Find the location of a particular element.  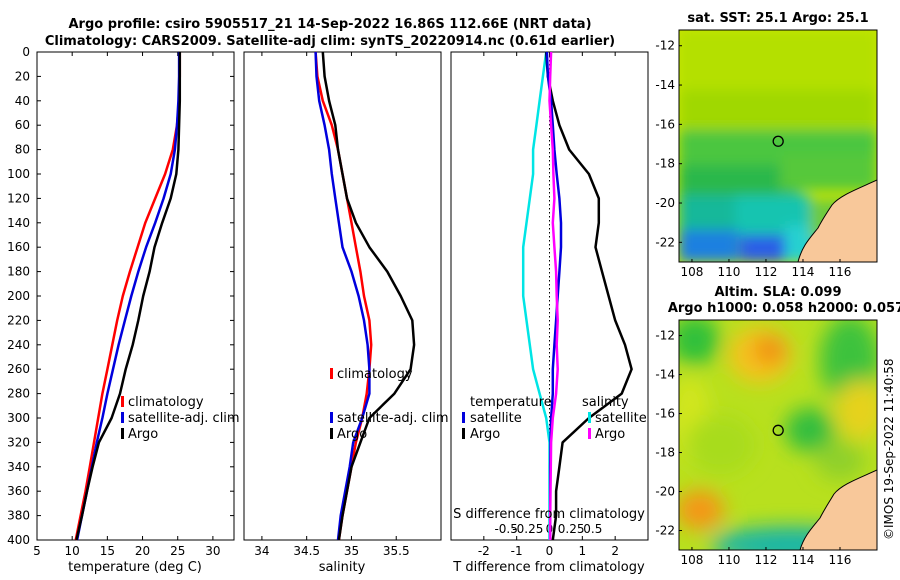

sst-map-frame is located at coordinates (778, 146).